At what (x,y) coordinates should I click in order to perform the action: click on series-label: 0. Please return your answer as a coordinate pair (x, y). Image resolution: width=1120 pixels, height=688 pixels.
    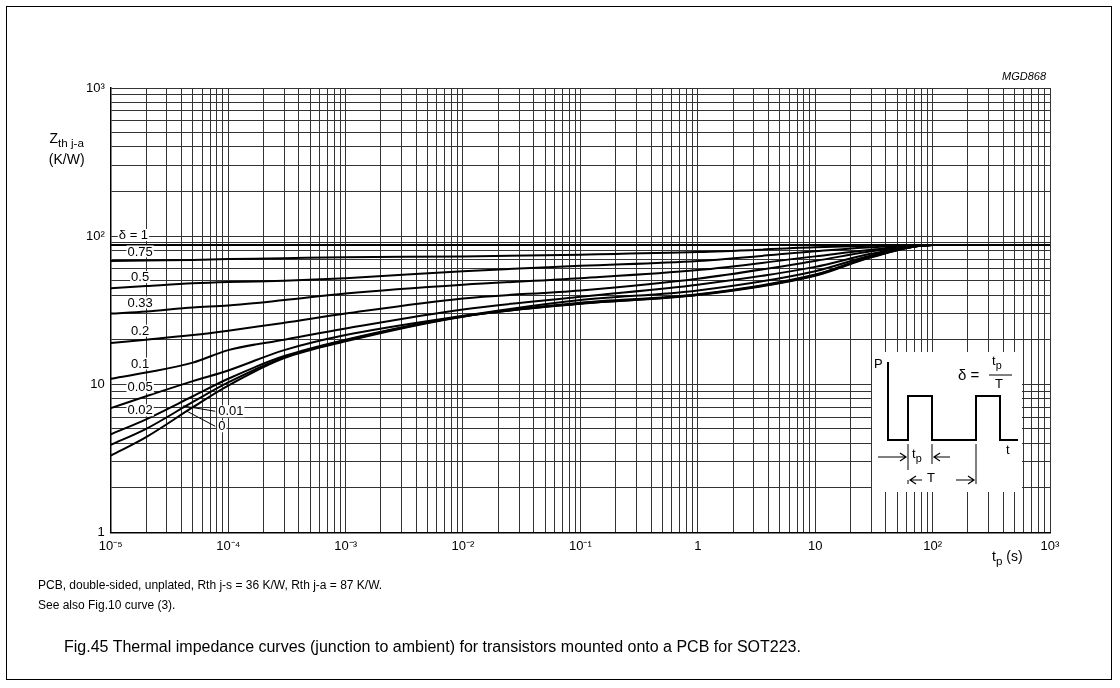
    Looking at the image, I should click on (222, 426).